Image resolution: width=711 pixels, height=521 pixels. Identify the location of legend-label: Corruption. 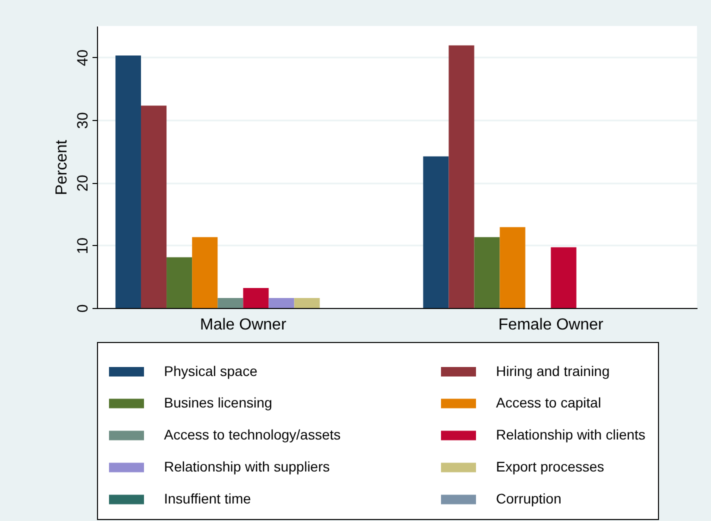
(529, 498).